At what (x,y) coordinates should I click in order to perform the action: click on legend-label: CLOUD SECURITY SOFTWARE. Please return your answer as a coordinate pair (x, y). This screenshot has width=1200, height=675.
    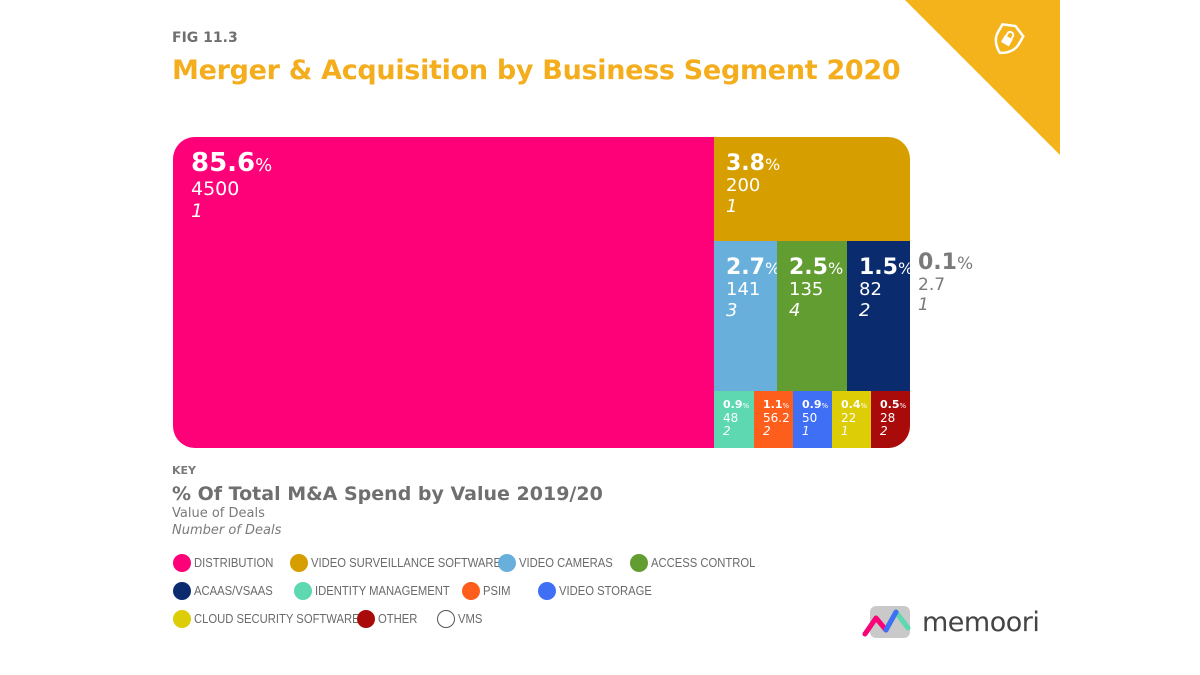
    Looking at the image, I should click on (277, 619).